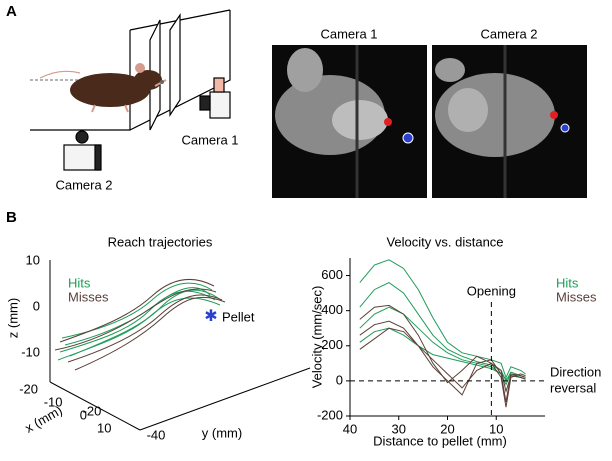  What do you see at coordinates (350, 428) in the screenshot?
I see `tick-label: 40` at bounding box center [350, 428].